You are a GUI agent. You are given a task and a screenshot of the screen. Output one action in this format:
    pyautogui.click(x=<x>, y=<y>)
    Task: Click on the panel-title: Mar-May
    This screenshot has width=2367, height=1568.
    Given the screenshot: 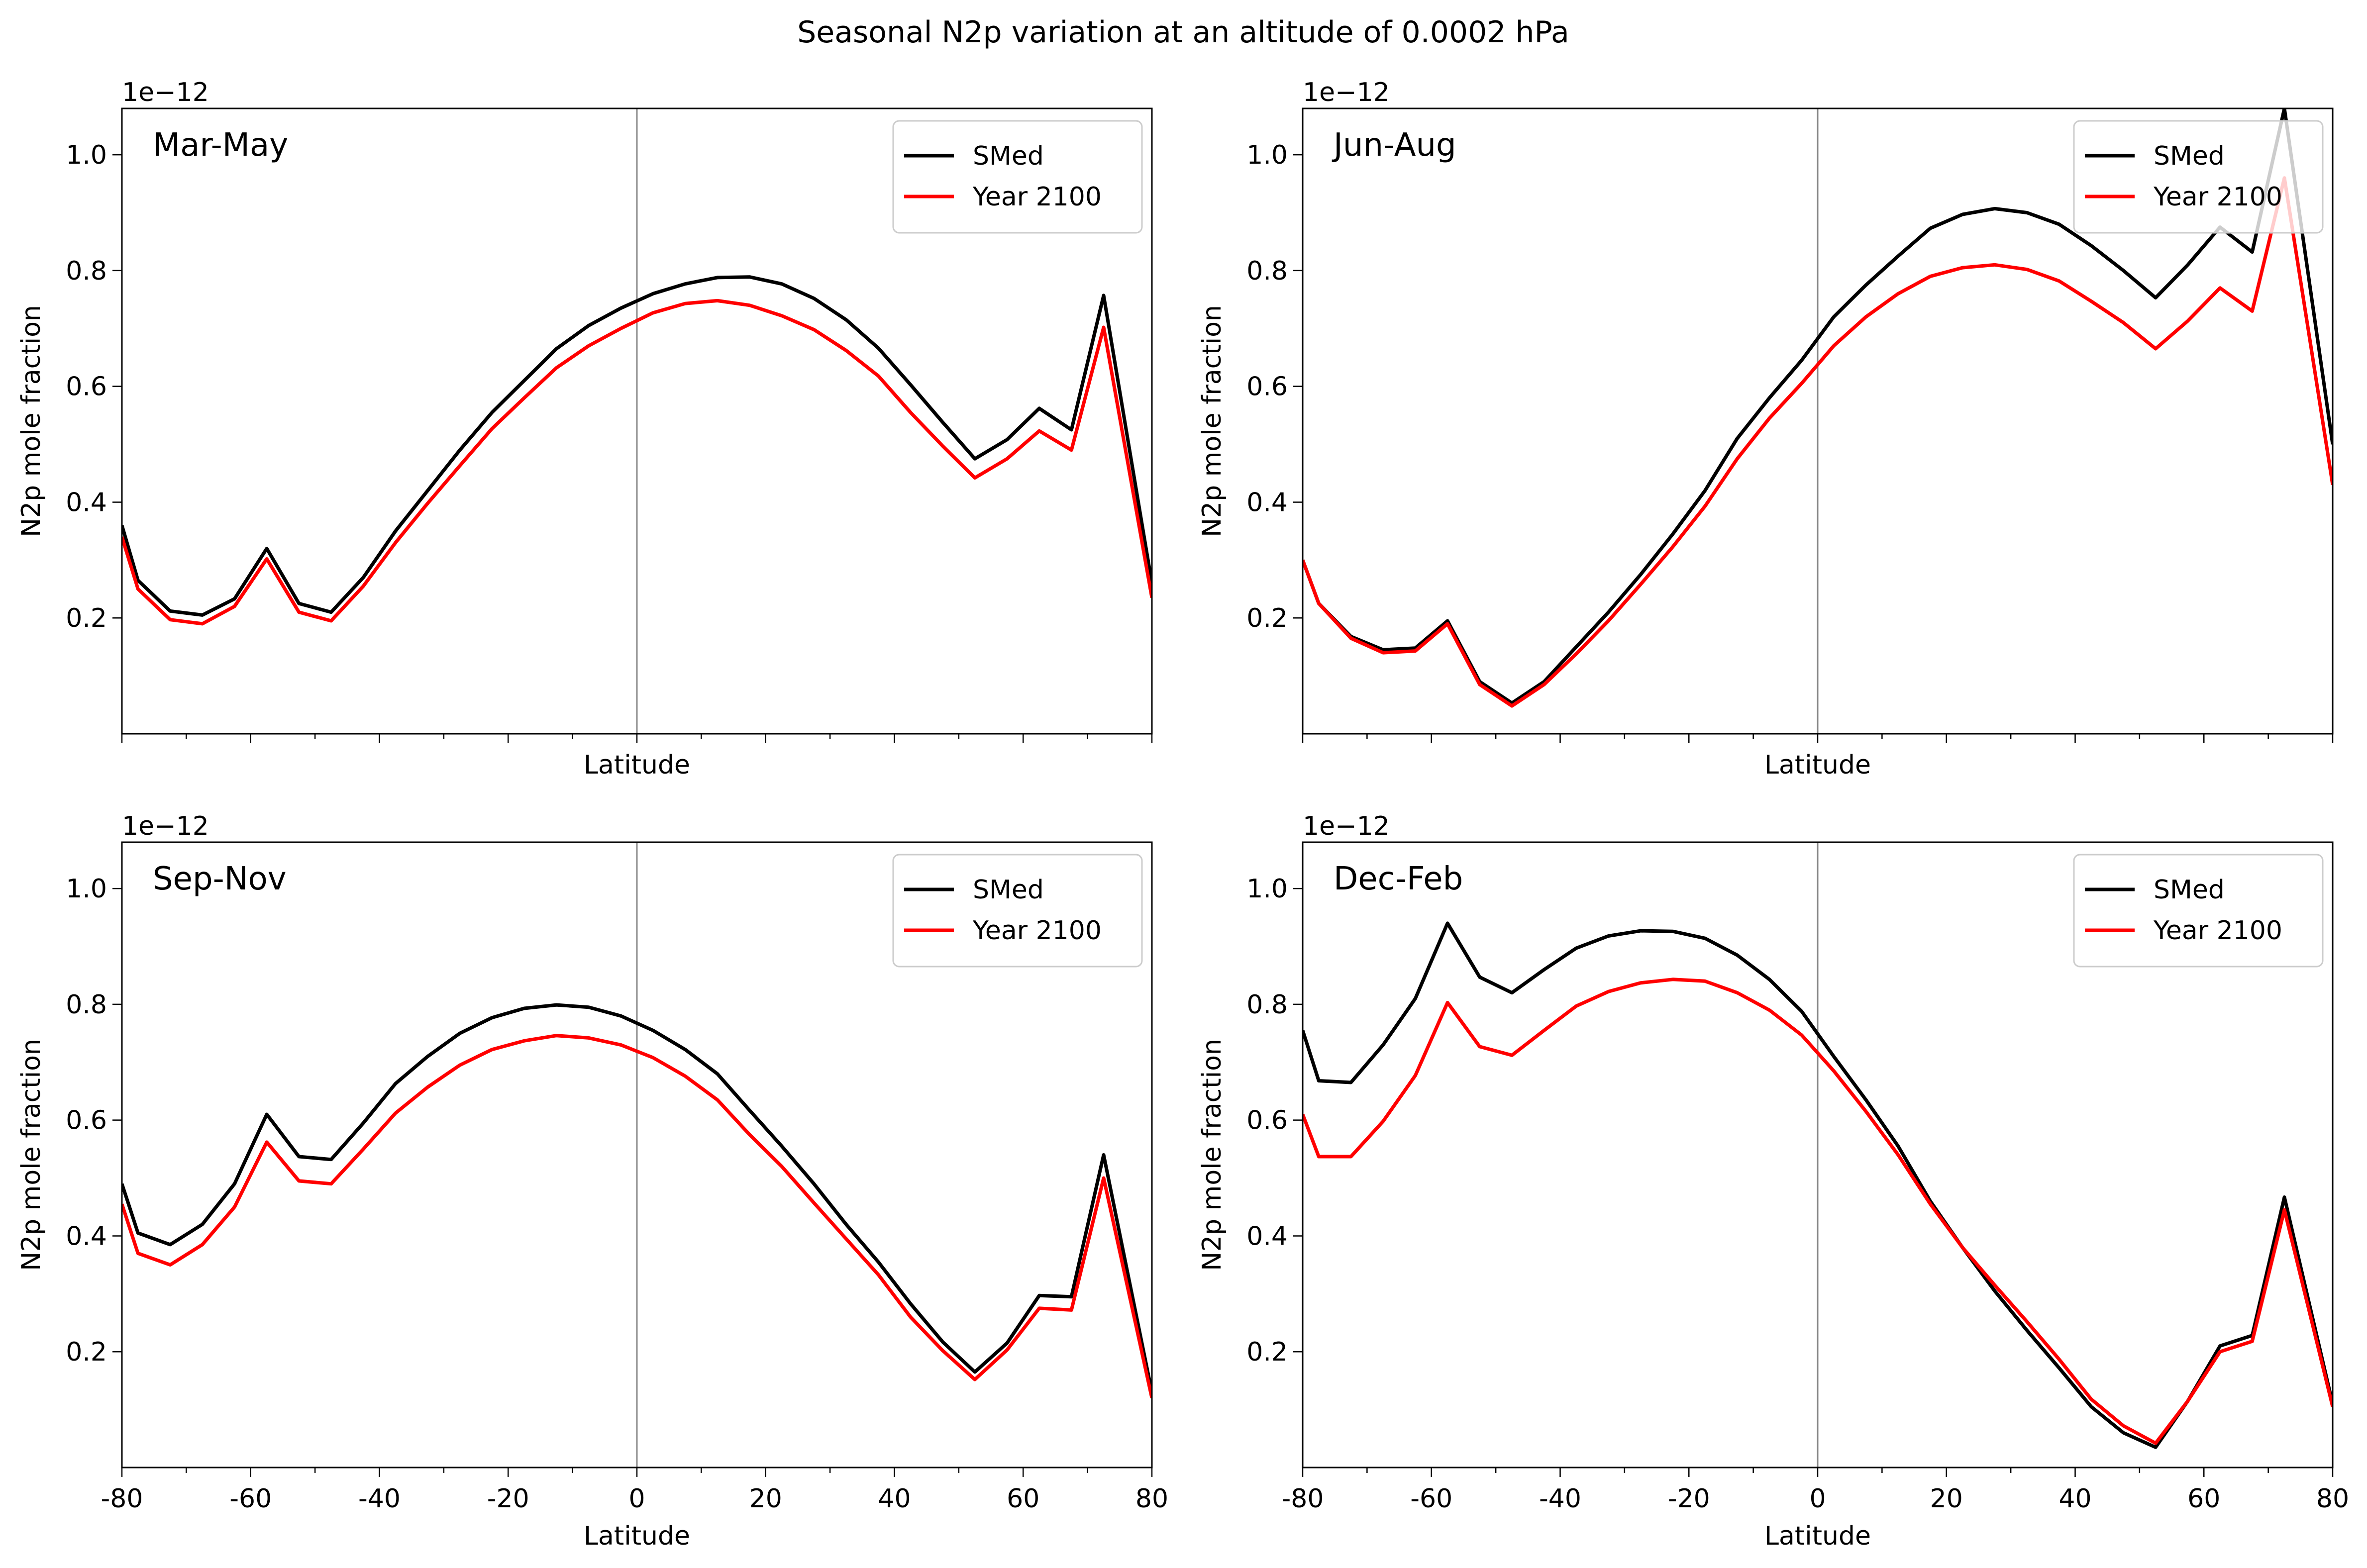 What is the action you would take?
    pyautogui.click(x=221, y=145)
    